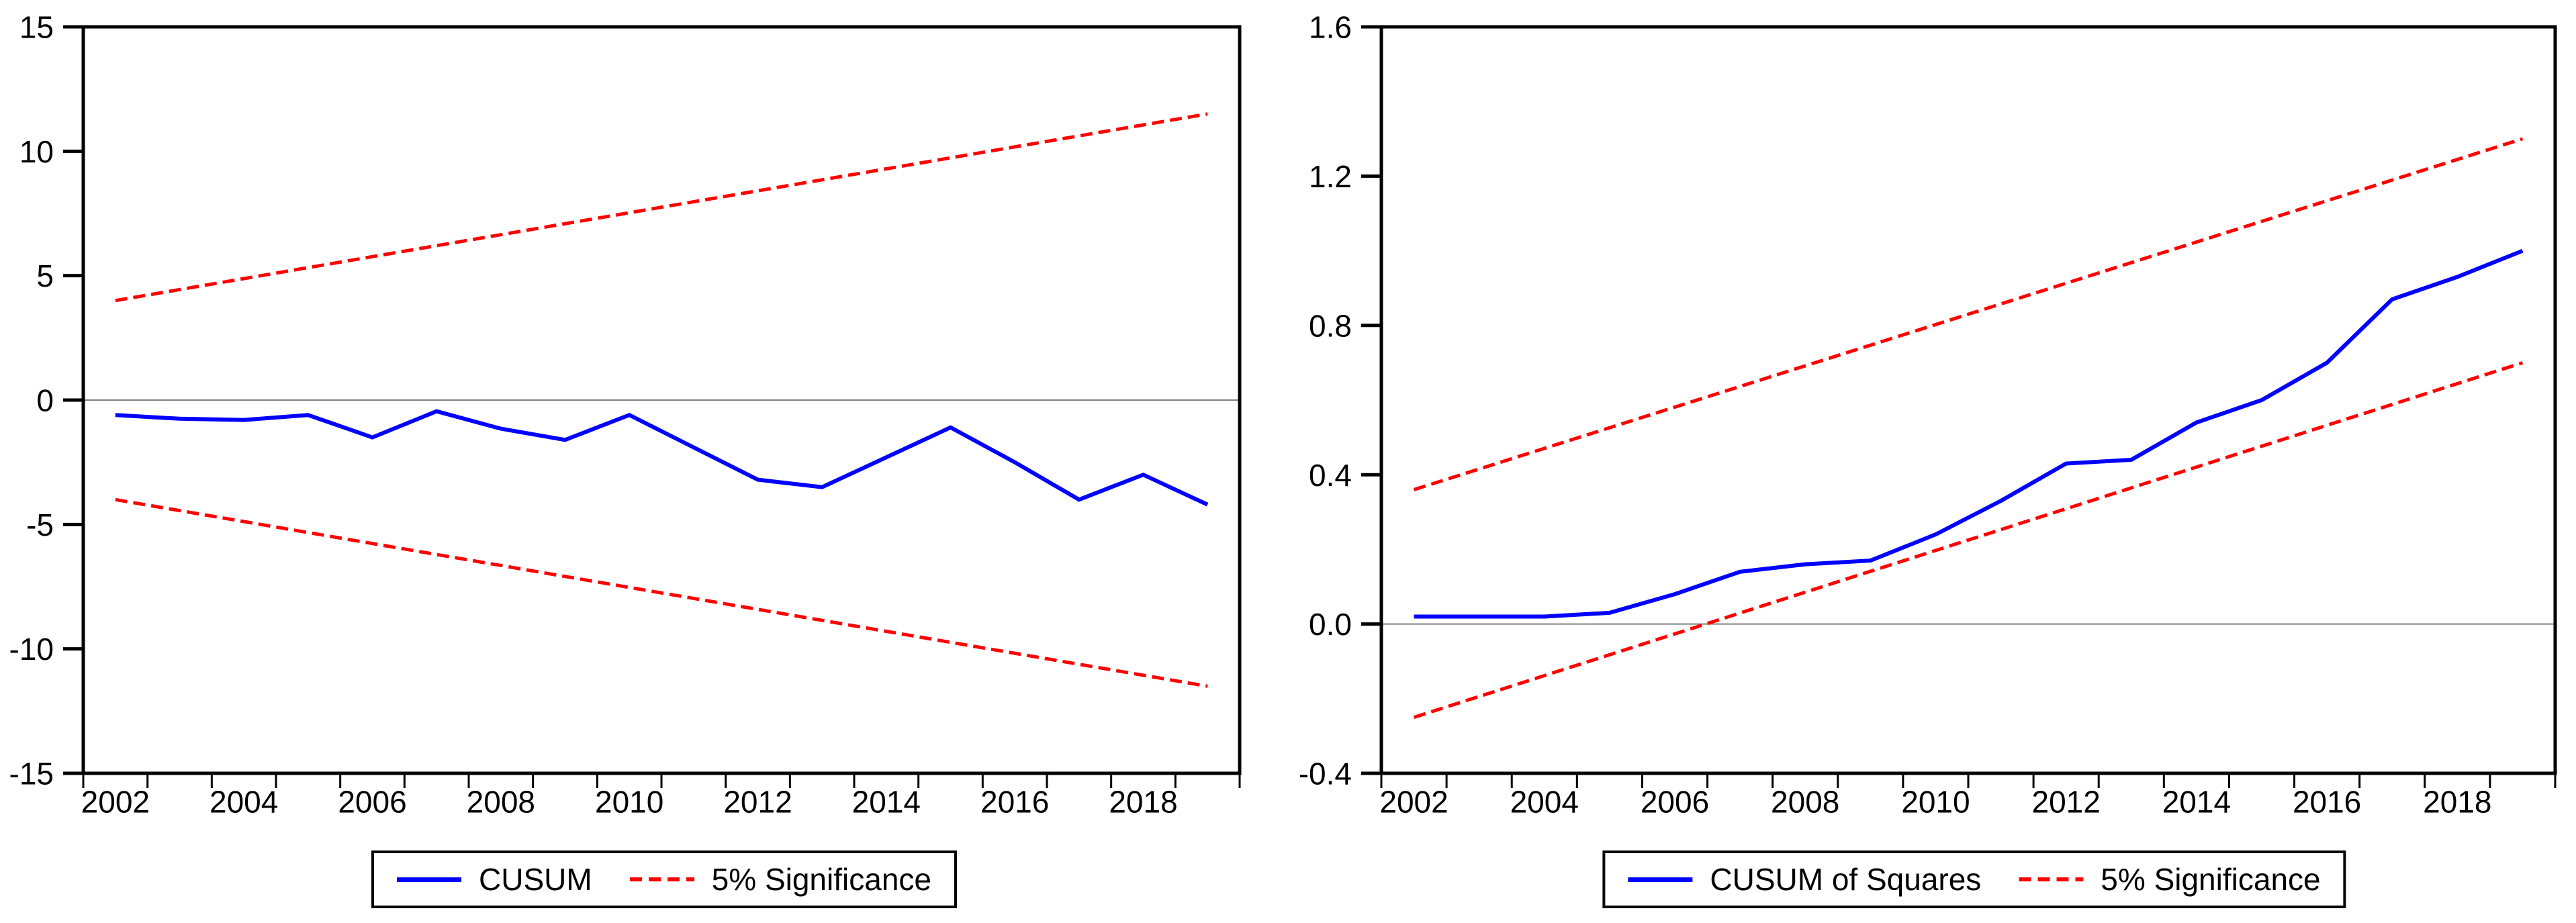 This screenshot has width=2576, height=923. What do you see at coordinates (36, 27) in the screenshot?
I see `svg-text: 15` at bounding box center [36, 27].